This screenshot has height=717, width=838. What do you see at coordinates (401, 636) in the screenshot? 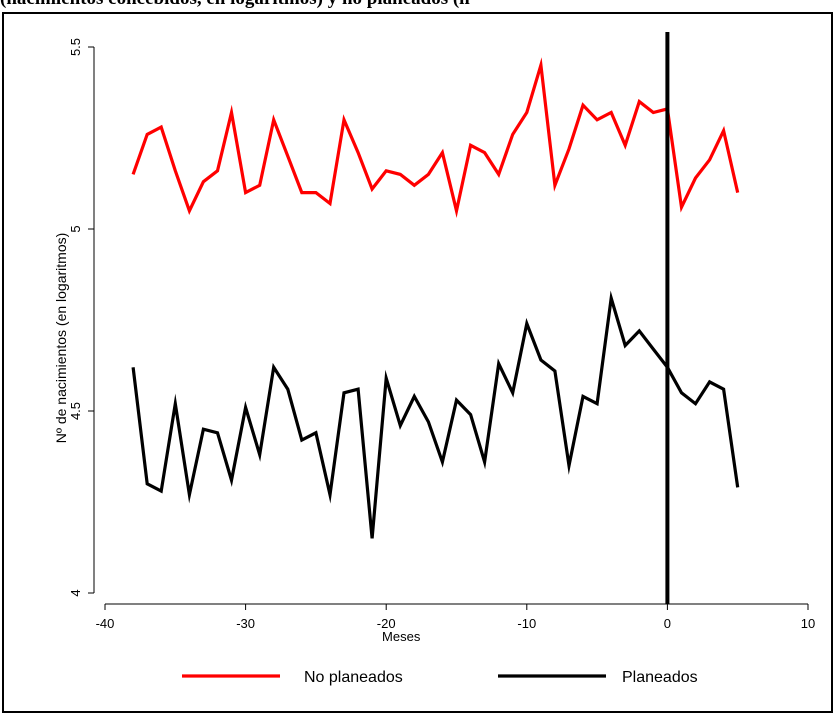
I see `x-axis-label: Meses` at bounding box center [401, 636].